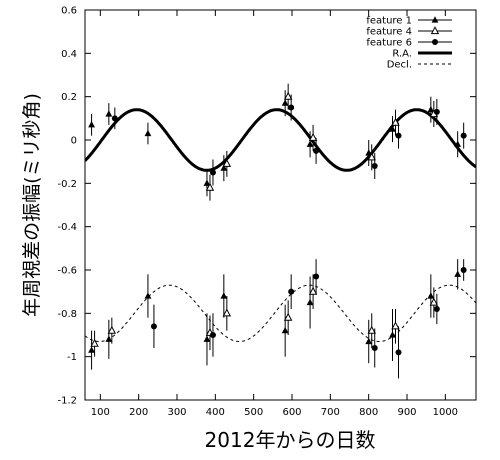 The height and width of the screenshot is (460, 500). I want to click on y-axis-label: 年周視差の振幅(ミリ秒角), so click(32, 205).